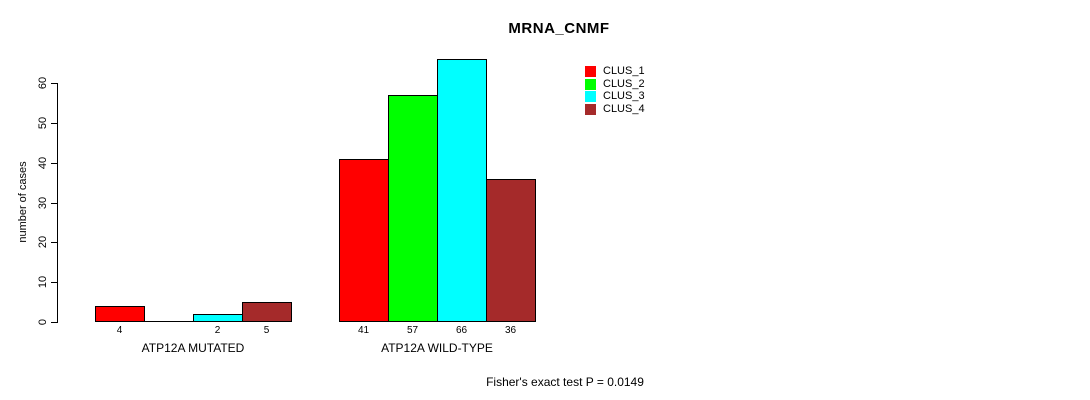 The height and width of the screenshot is (400, 1090). Describe the element at coordinates (119, 330) in the screenshot. I see `bar-value-label: 4` at that location.